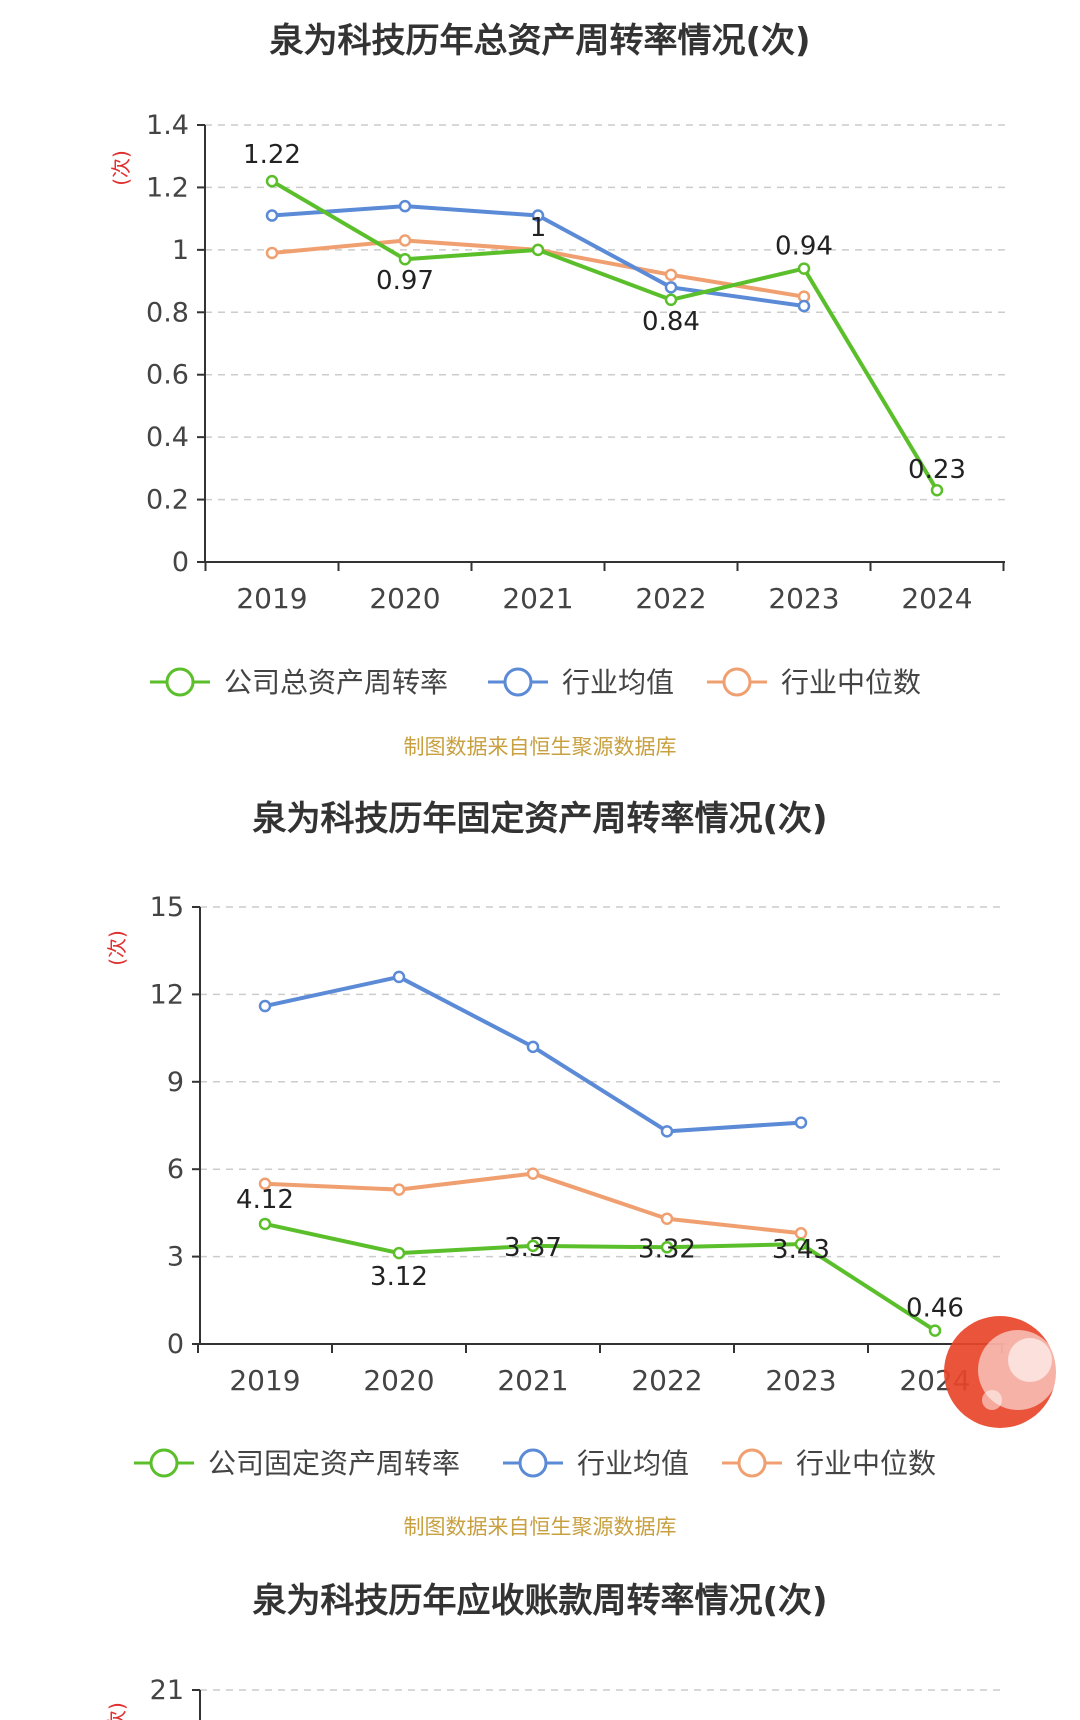  I want to click on y-tick-label: 9, so click(175, 1082).